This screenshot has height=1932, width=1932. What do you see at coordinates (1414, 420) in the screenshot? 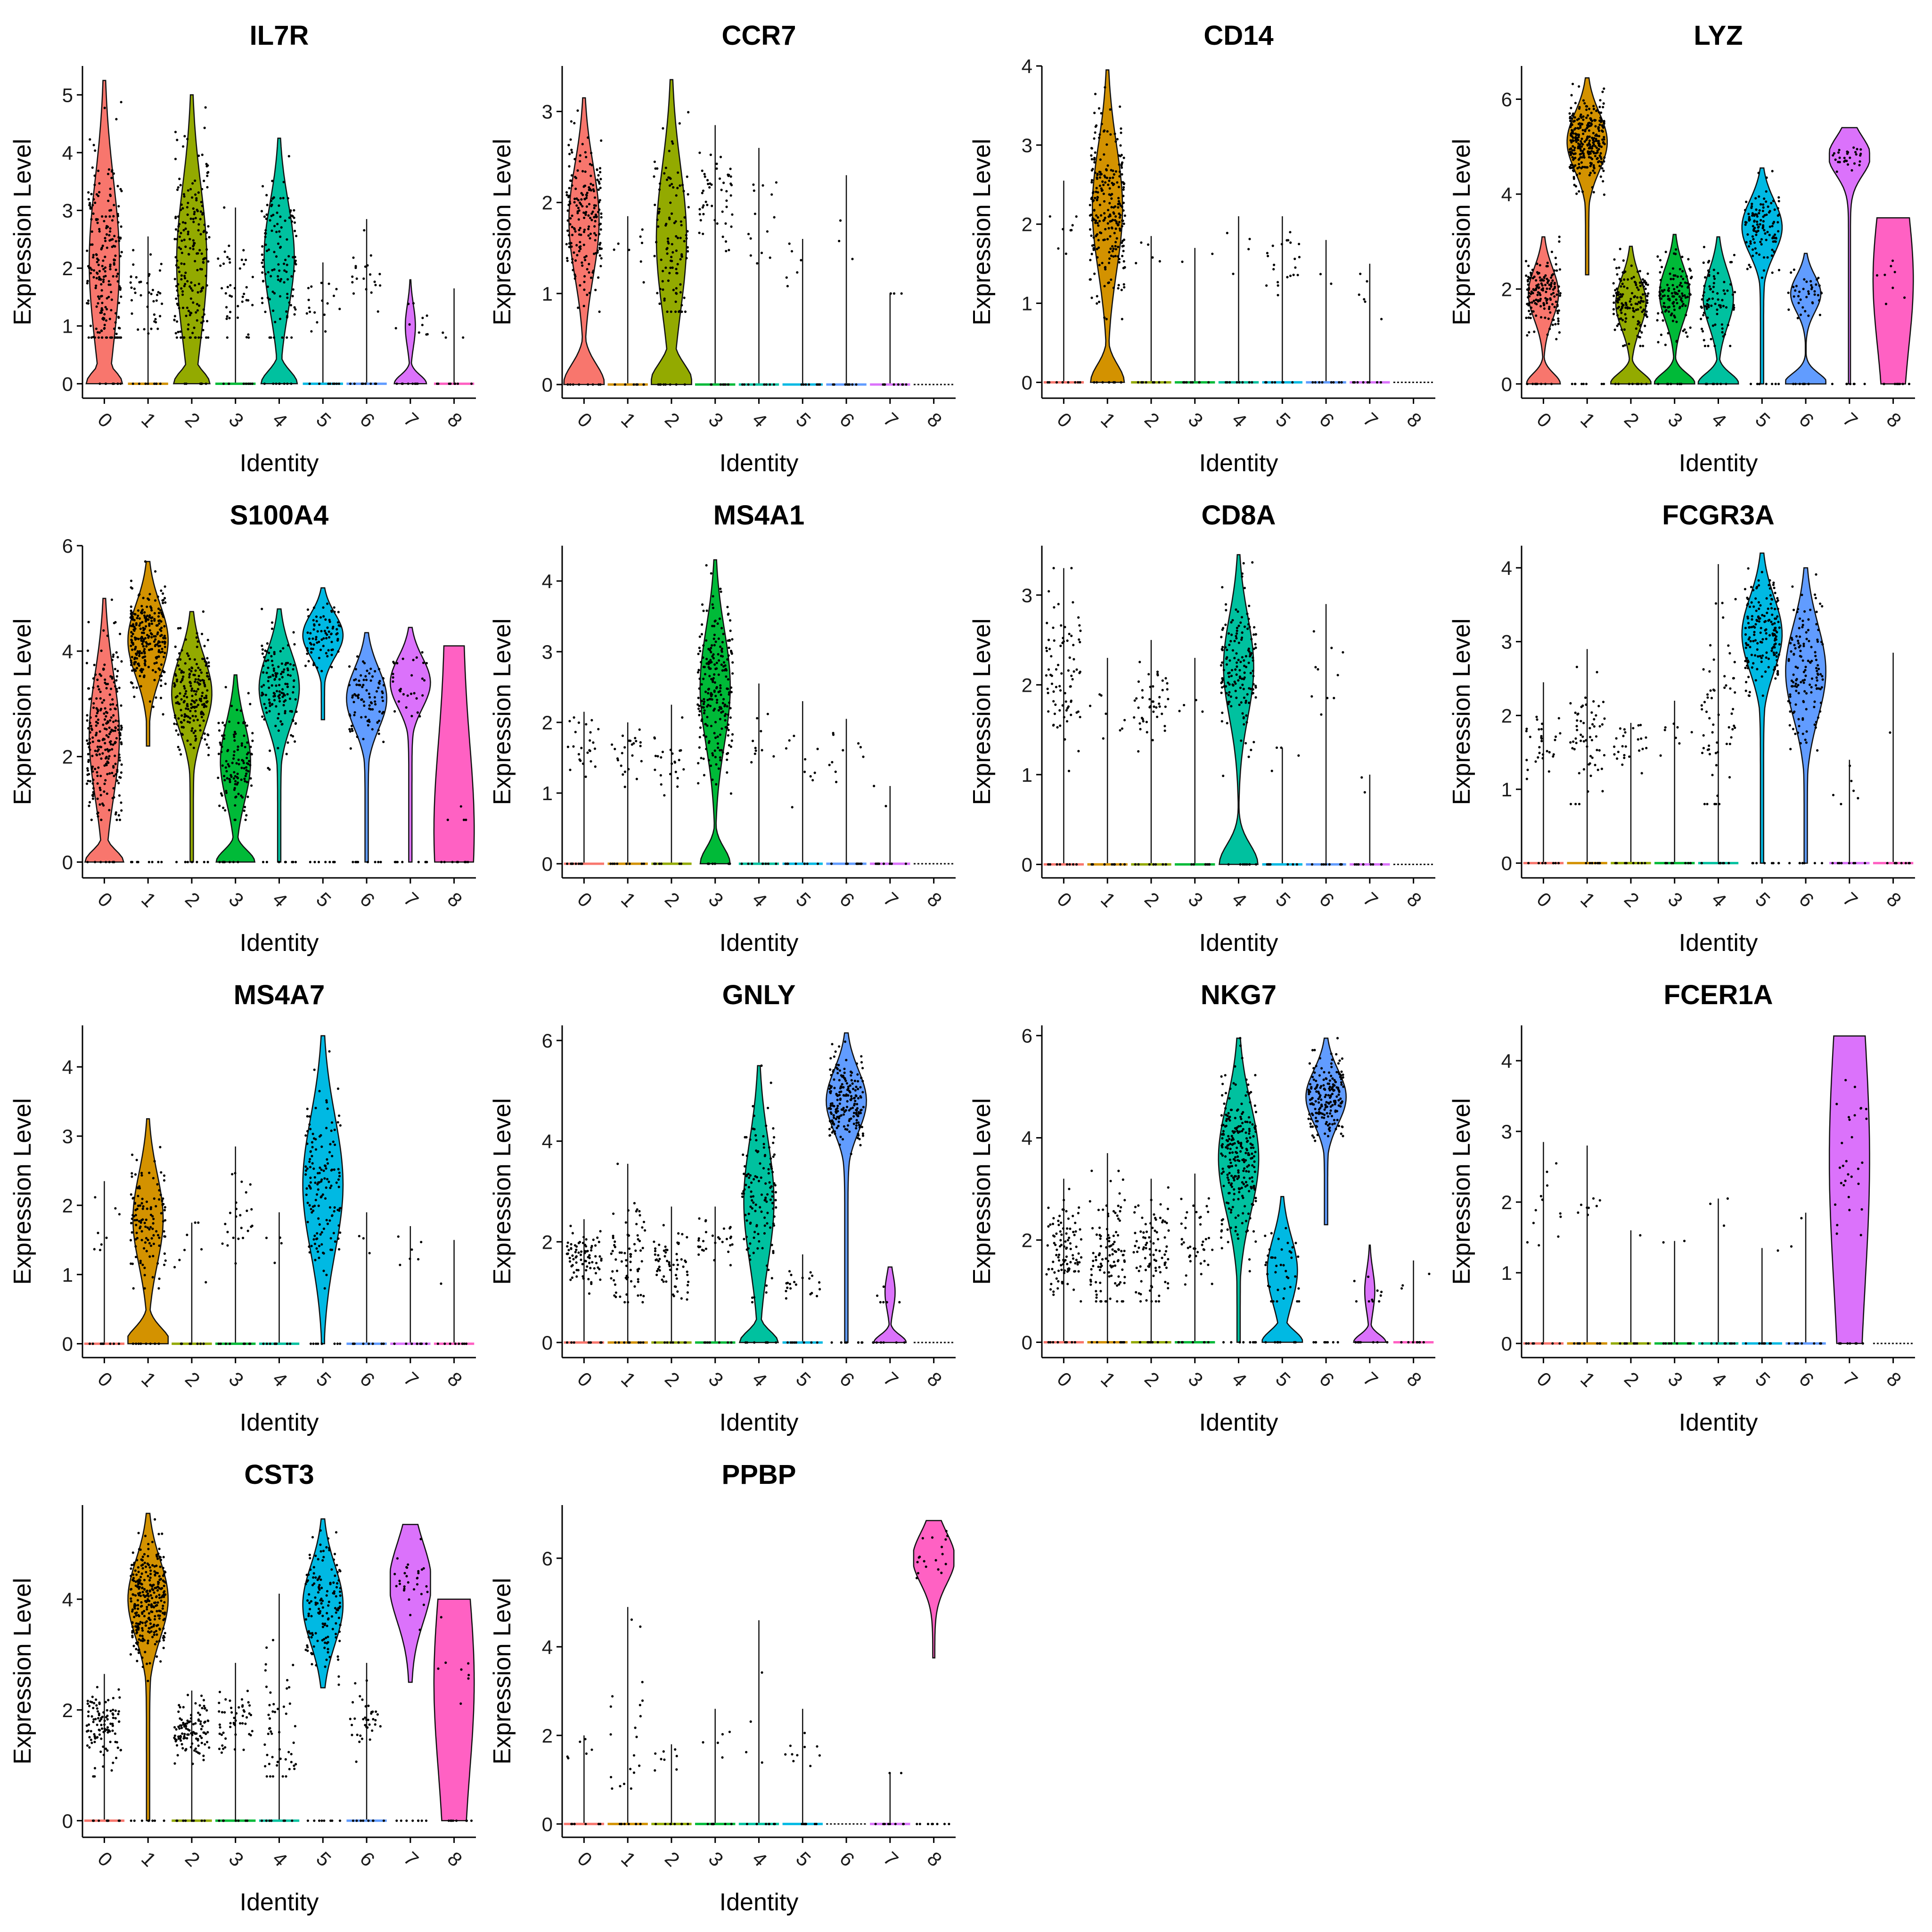
I see `x-tick-label: 8` at bounding box center [1414, 420].